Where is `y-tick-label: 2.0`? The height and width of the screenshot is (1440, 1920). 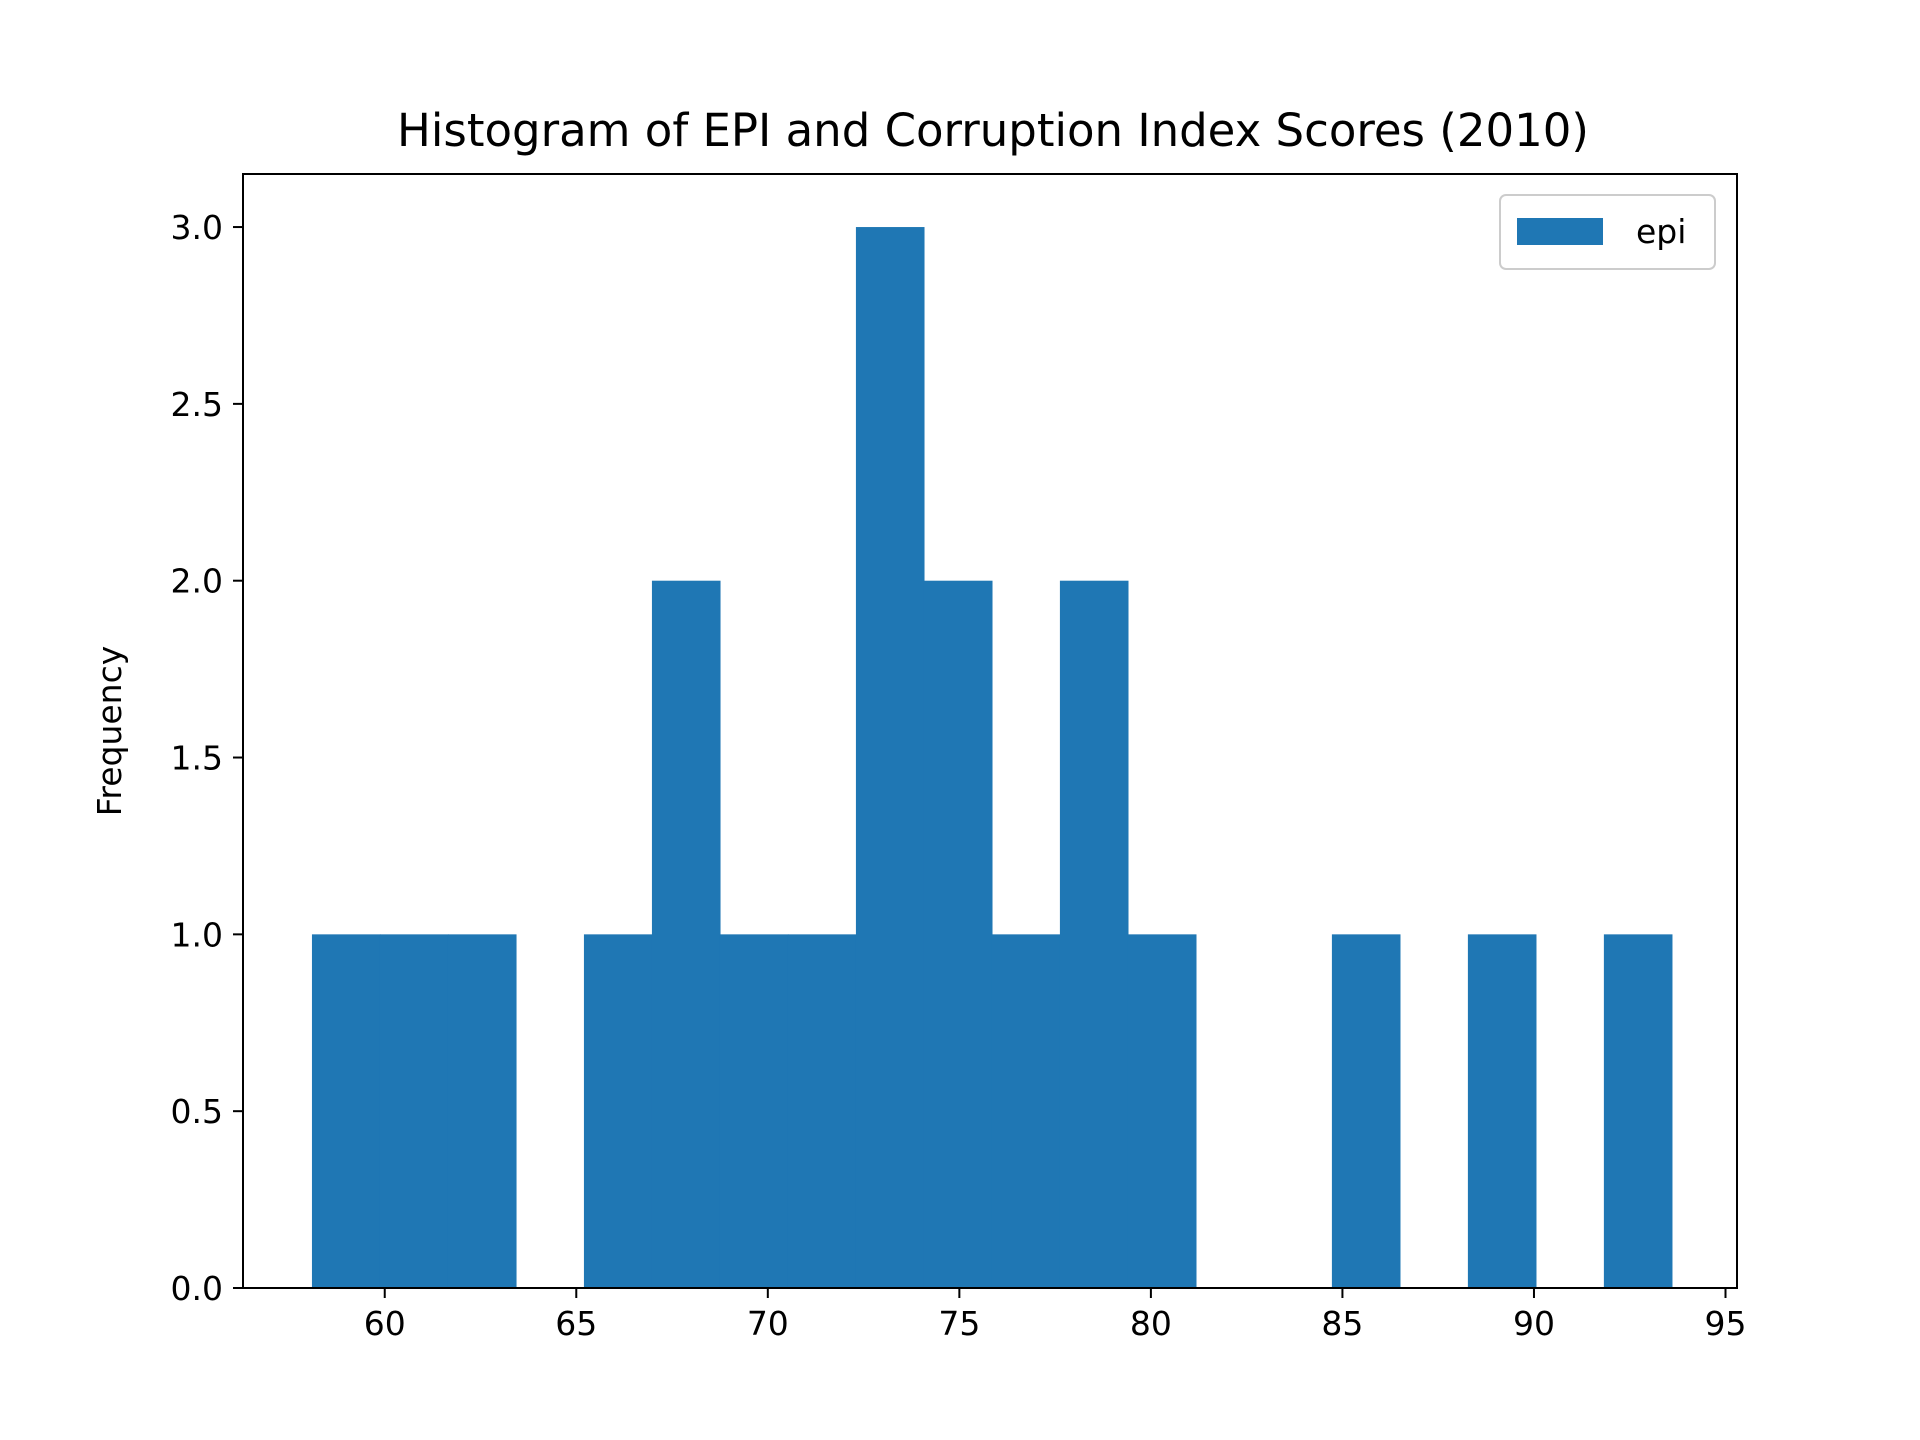
y-tick-label: 2.0 is located at coordinates (197, 581).